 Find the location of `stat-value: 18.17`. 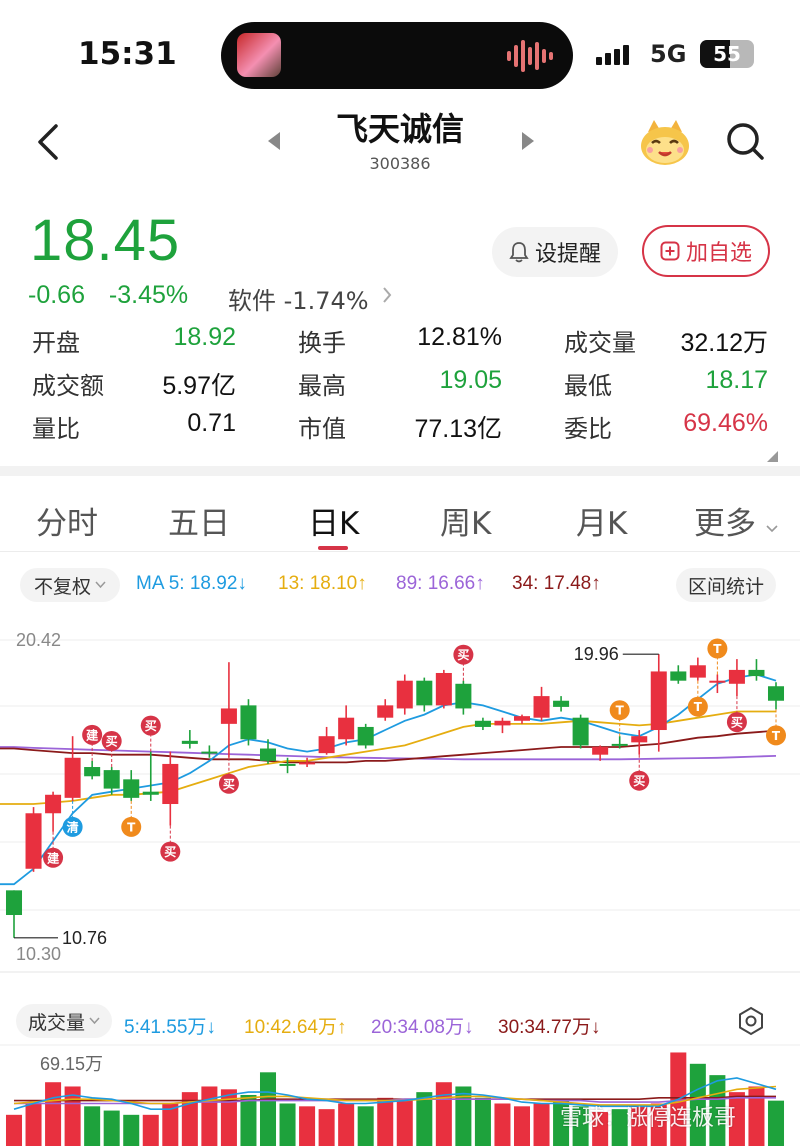

stat-value: 18.17 is located at coordinates (736, 380).